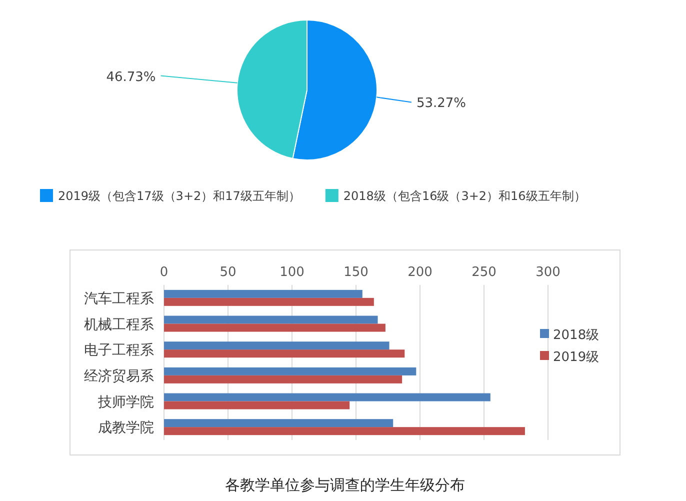 The height and width of the screenshot is (501, 686). I want to click on x-tick-label: 50, so click(228, 272).